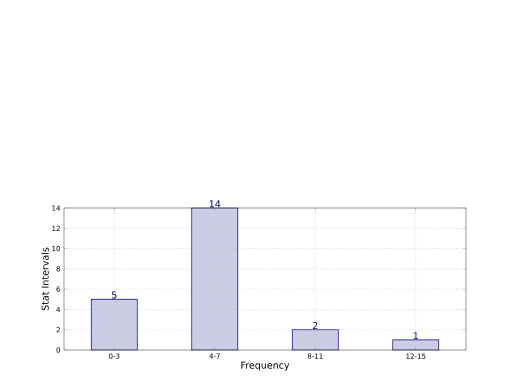 The width and height of the screenshot is (520, 390). Describe the element at coordinates (114, 295) in the screenshot. I see `data-label: 5` at that location.